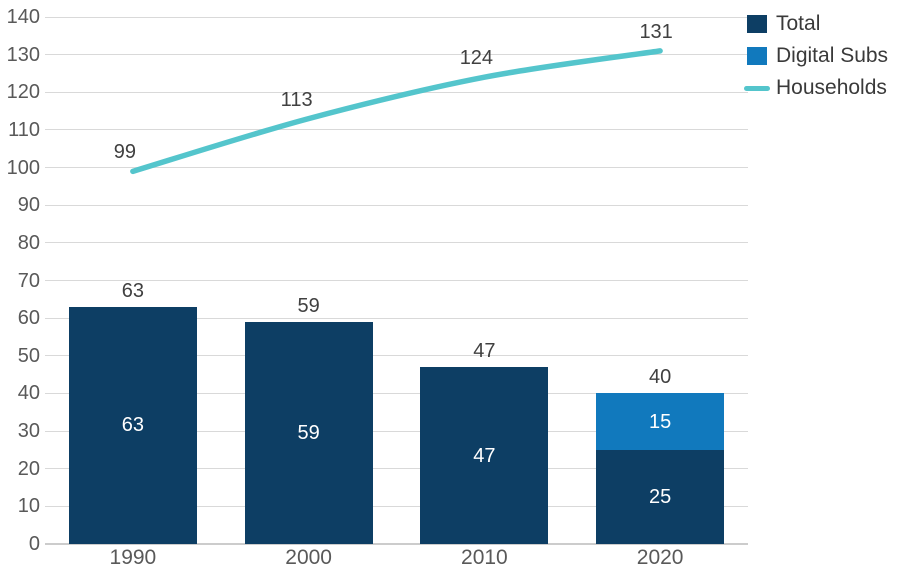 The height and width of the screenshot is (574, 900). What do you see at coordinates (476, 58) in the screenshot?
I see `line-point-label: 124` at bounding box center [476, 58].